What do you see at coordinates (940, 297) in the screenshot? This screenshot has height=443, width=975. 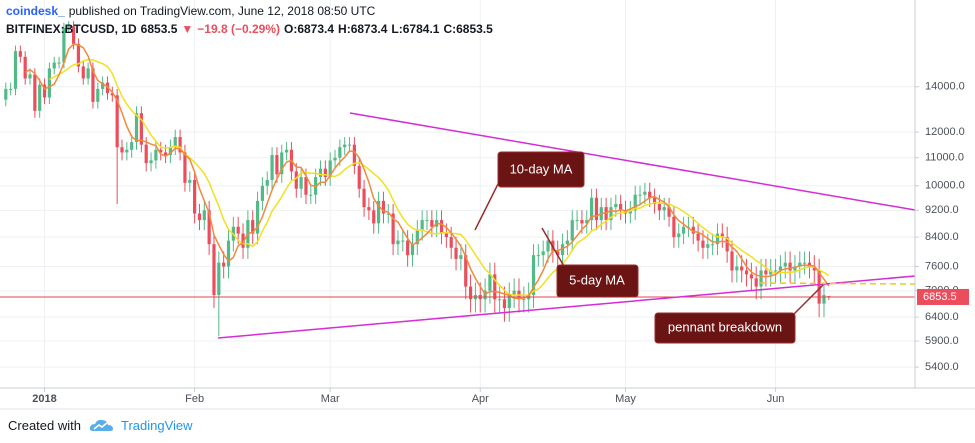 I see `last-price-label: 6853.5` at bounding box center [940, 297].